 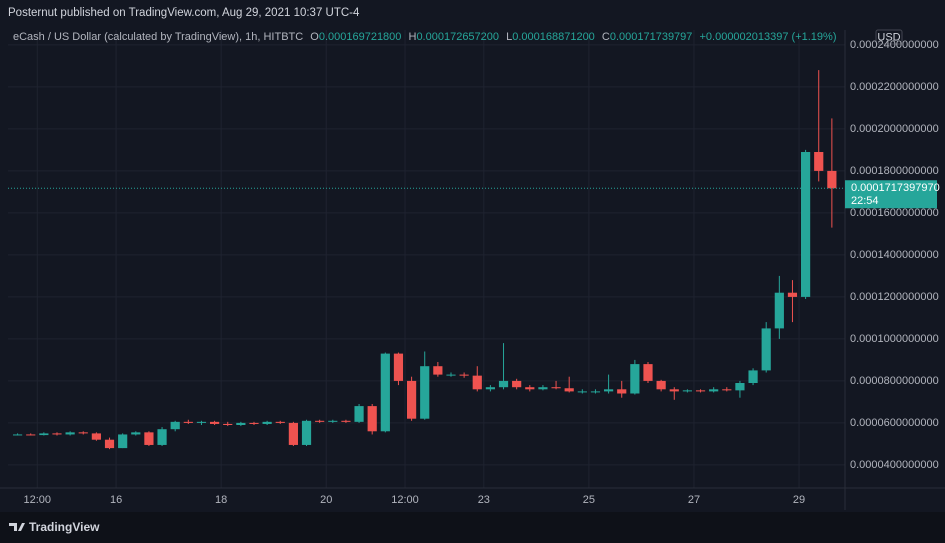 I want to click on change: +0.000002013397 (+1.19%), so click(x=767, y=37).